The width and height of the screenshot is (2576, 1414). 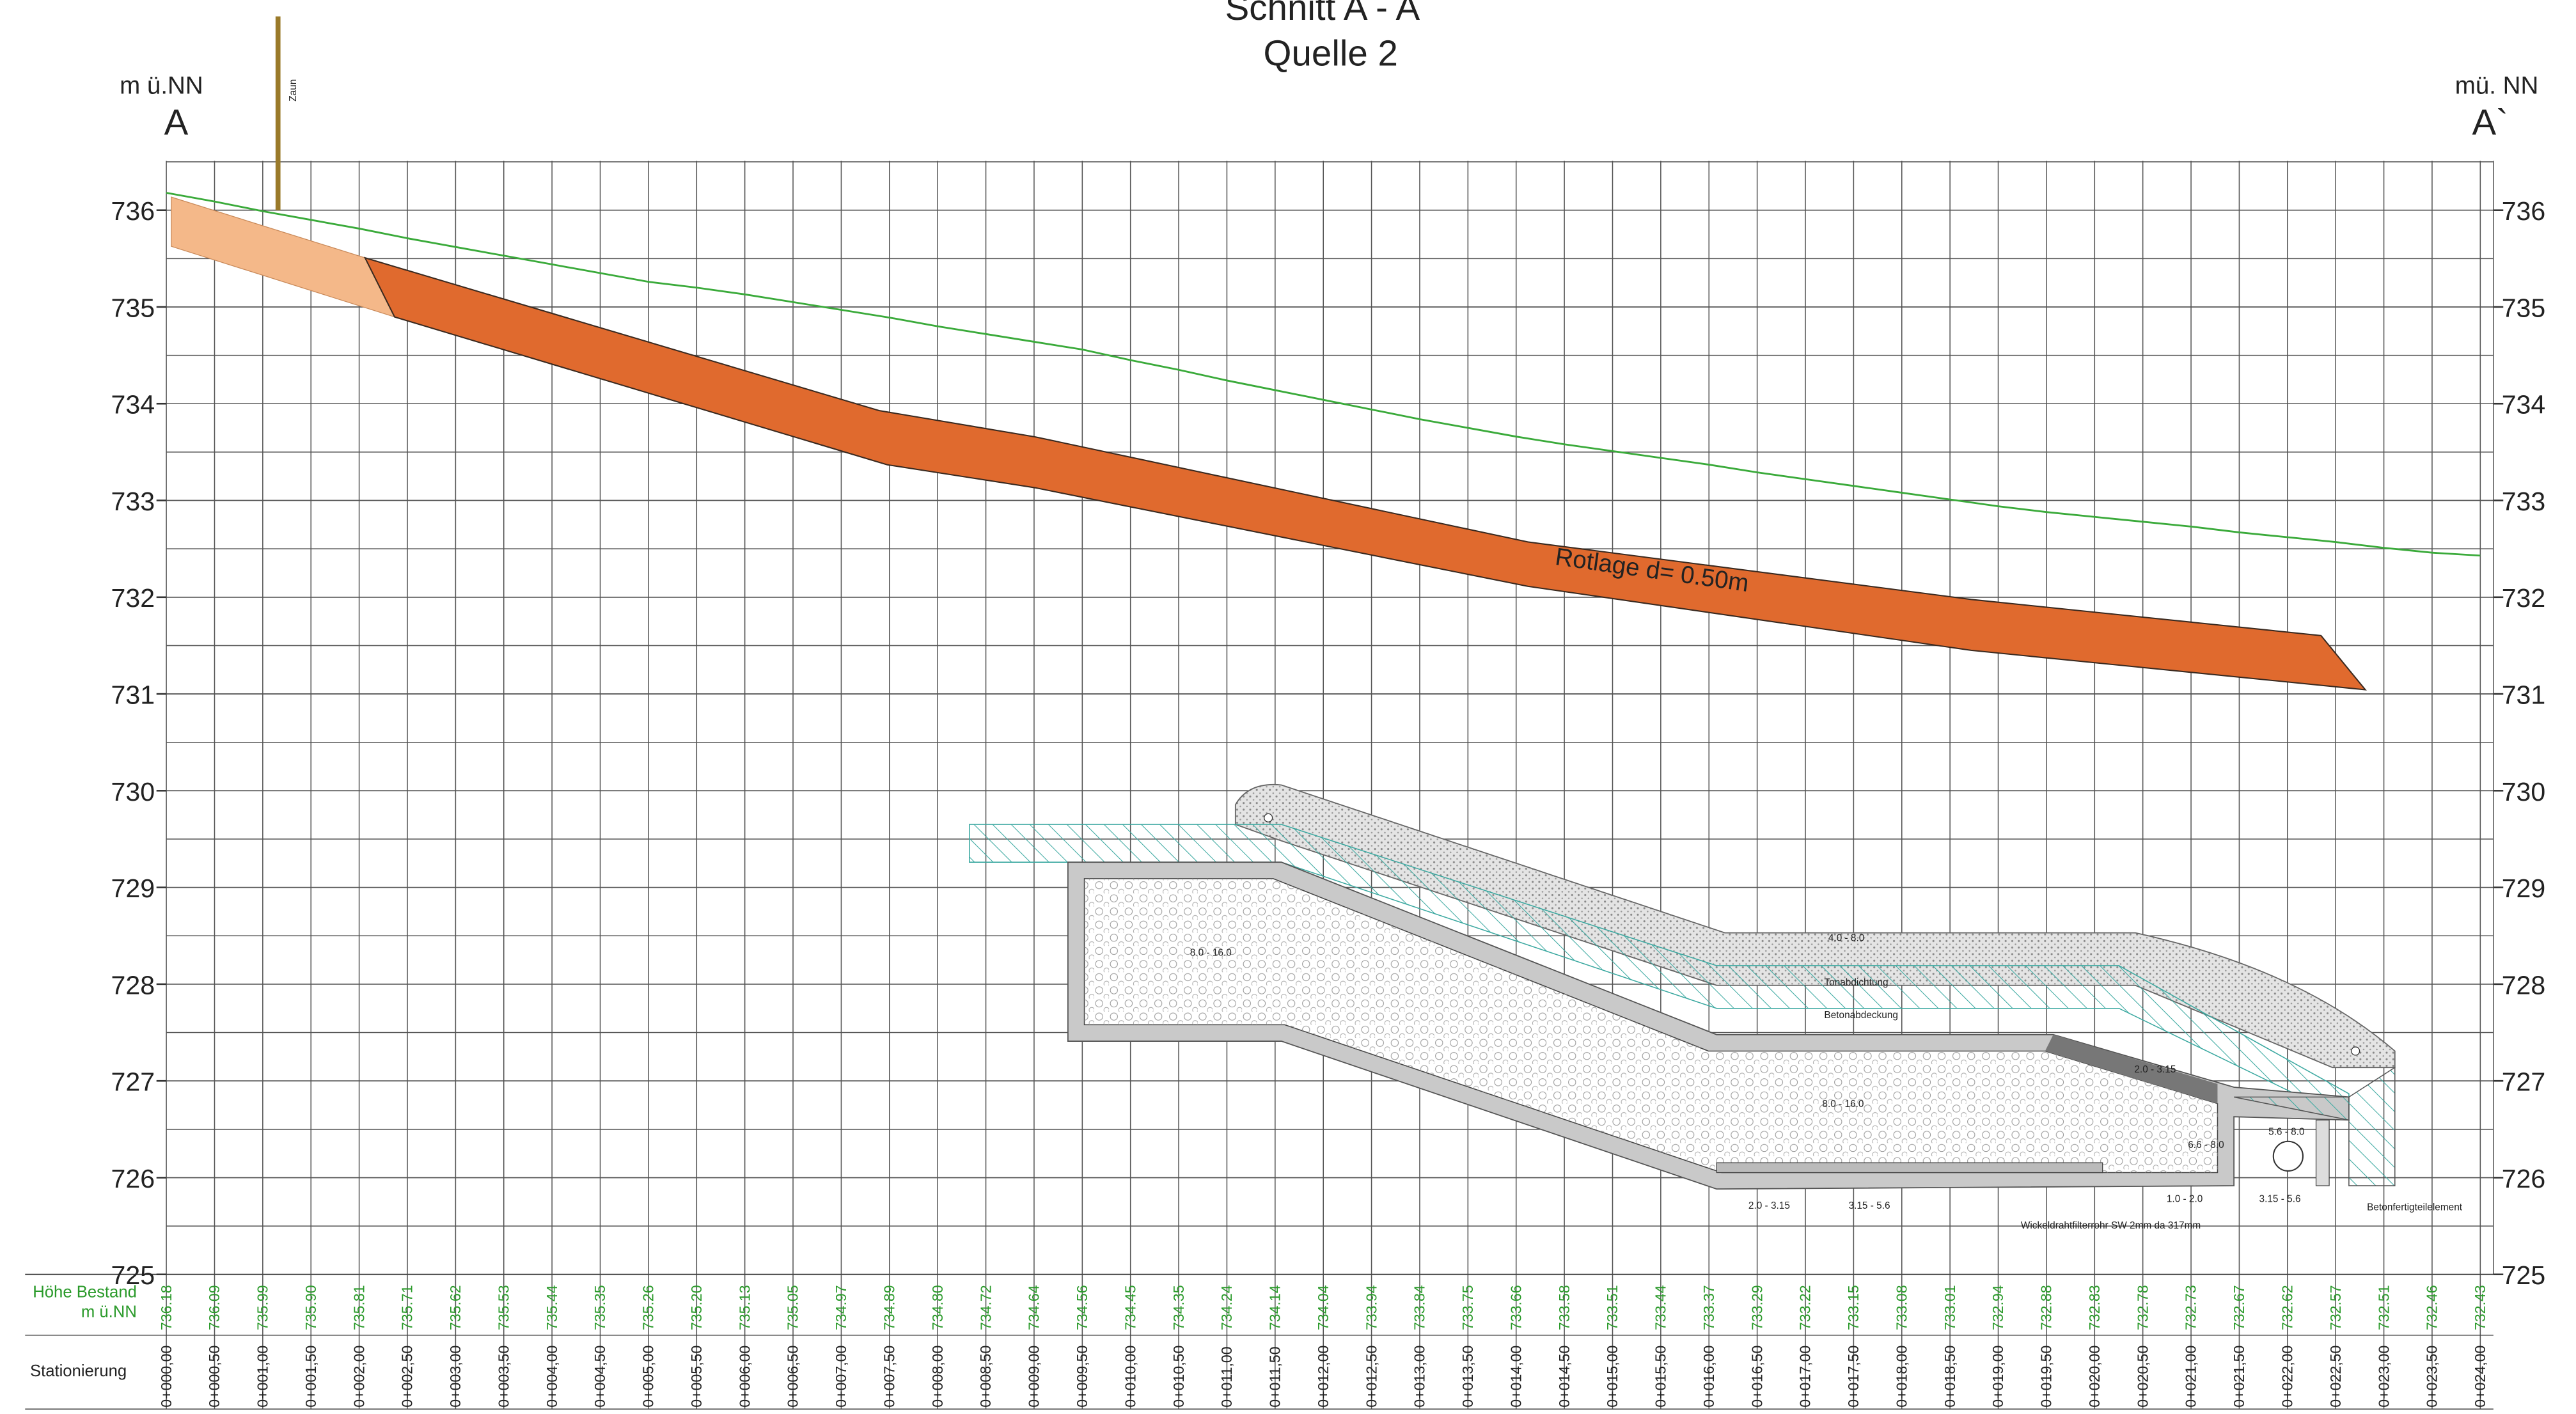 What do you see at coordinates (2524, 598) in the screenshot?
I see `y-tick-label: 732` at bounding box center [2524, 598].